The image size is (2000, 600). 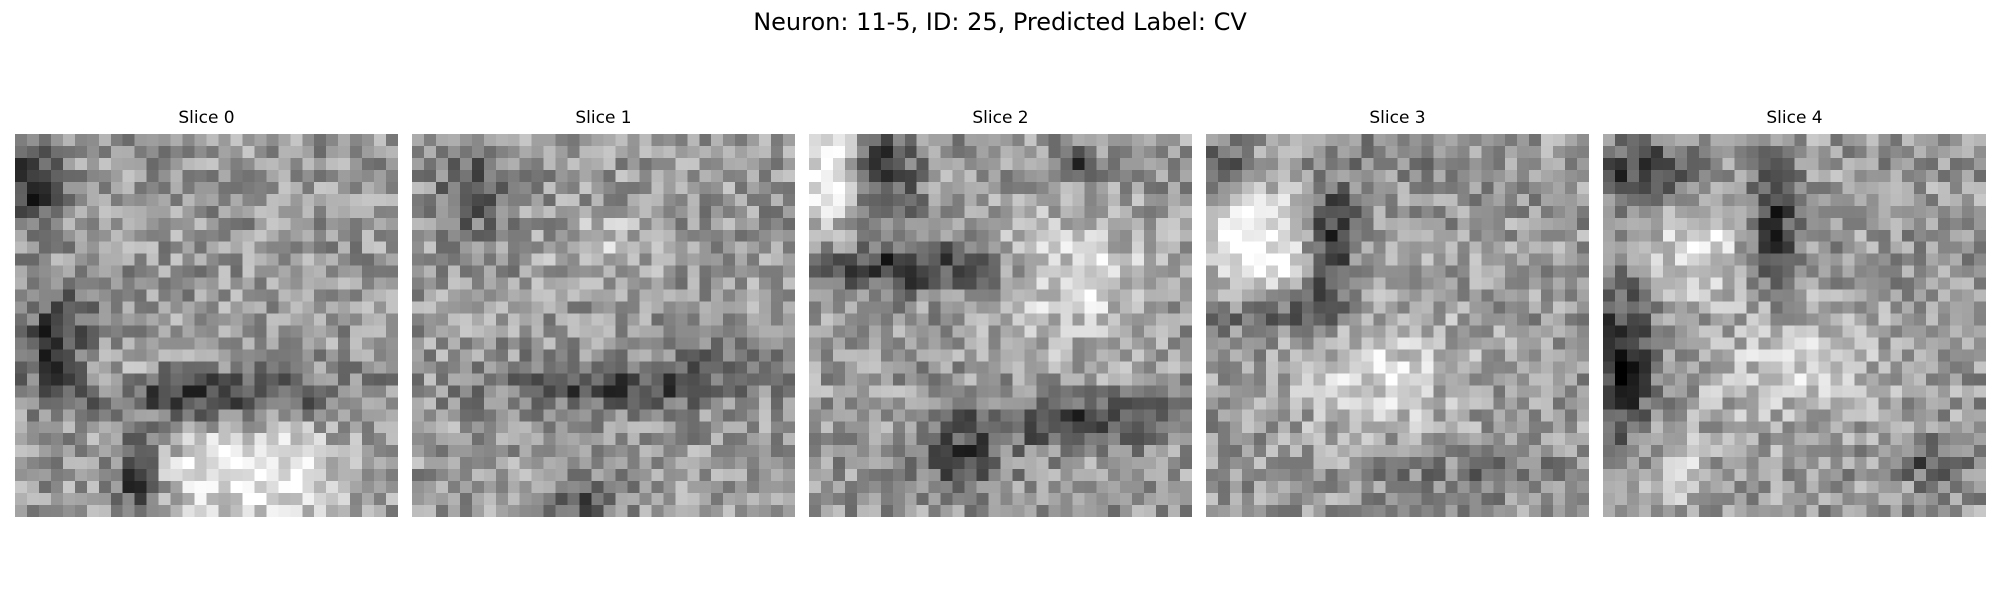 What do you see at coordinates (1397, 118) in the screenshot?
I see `slice-title: Slice 3` at bounding box center [1397, 118].